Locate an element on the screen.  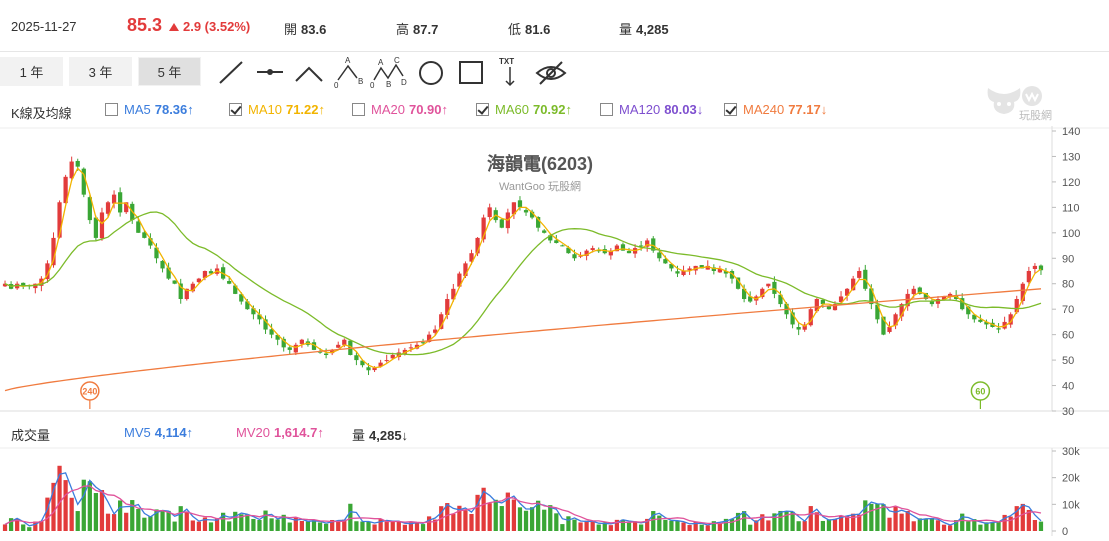
mv5-line is located at coordinates (523, 499).